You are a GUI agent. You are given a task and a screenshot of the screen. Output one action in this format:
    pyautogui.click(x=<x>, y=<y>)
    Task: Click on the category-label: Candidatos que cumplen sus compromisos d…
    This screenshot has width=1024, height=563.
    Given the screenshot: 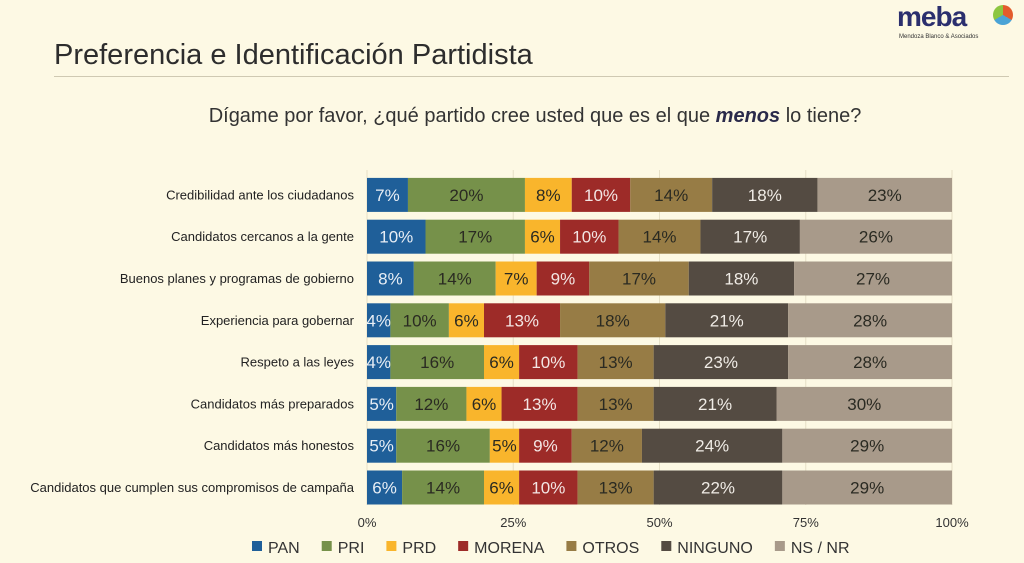 What is the action you would take?
    pyautogui.click(x=192, y=487)
    